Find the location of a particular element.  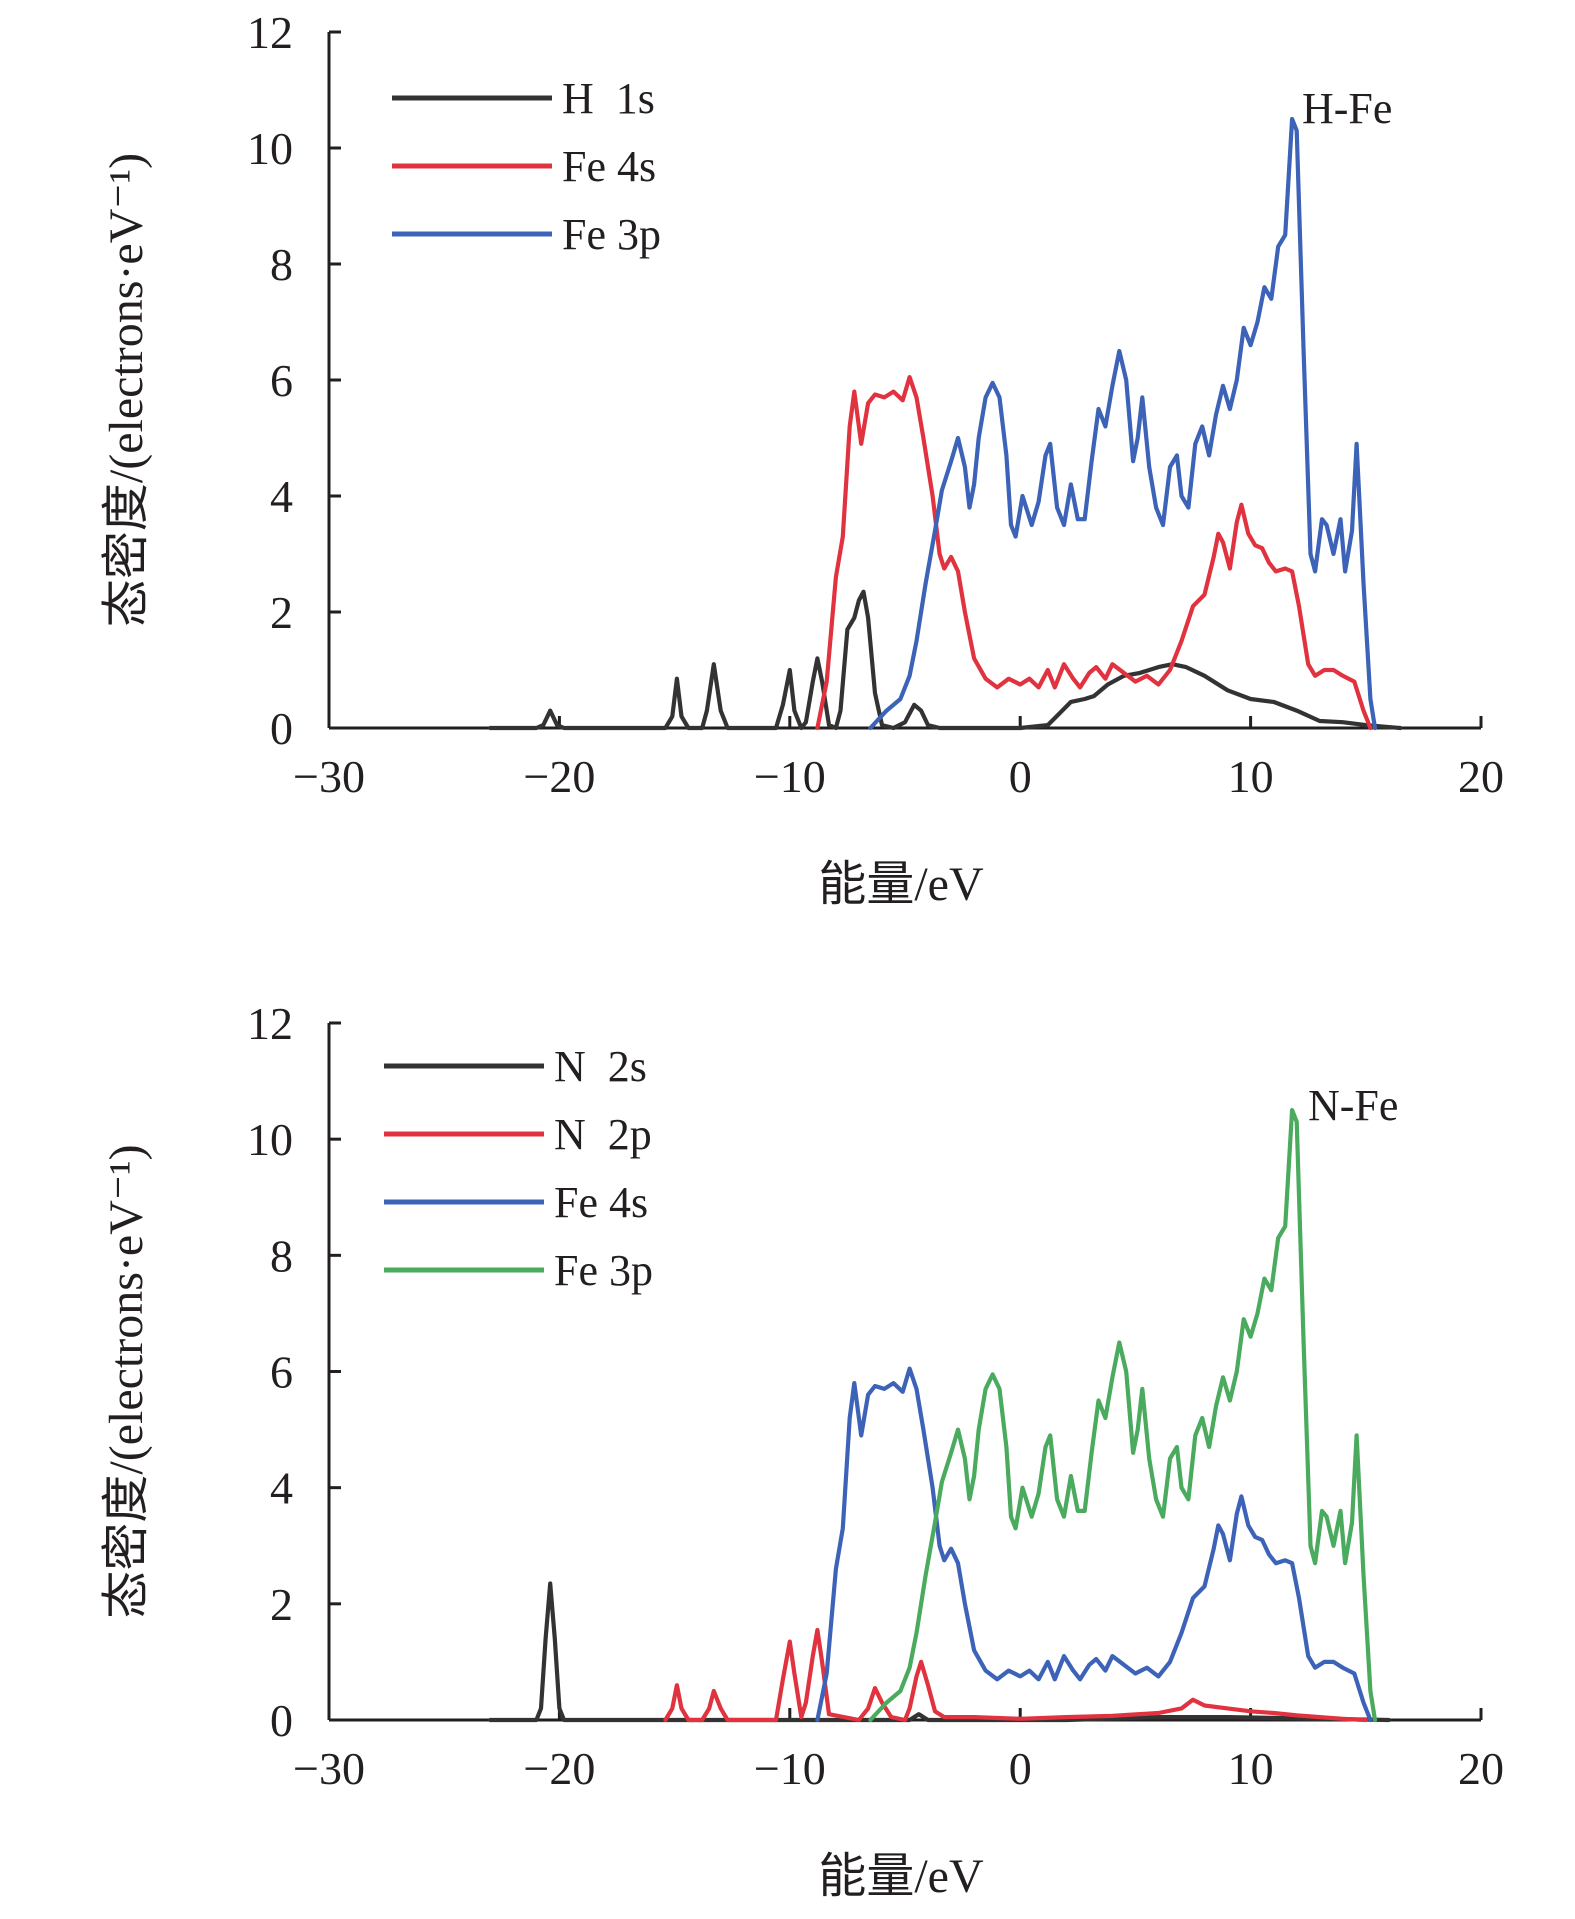

legend: H 1s Fe 4s Fe 3p is located at coordinates (526, 166).